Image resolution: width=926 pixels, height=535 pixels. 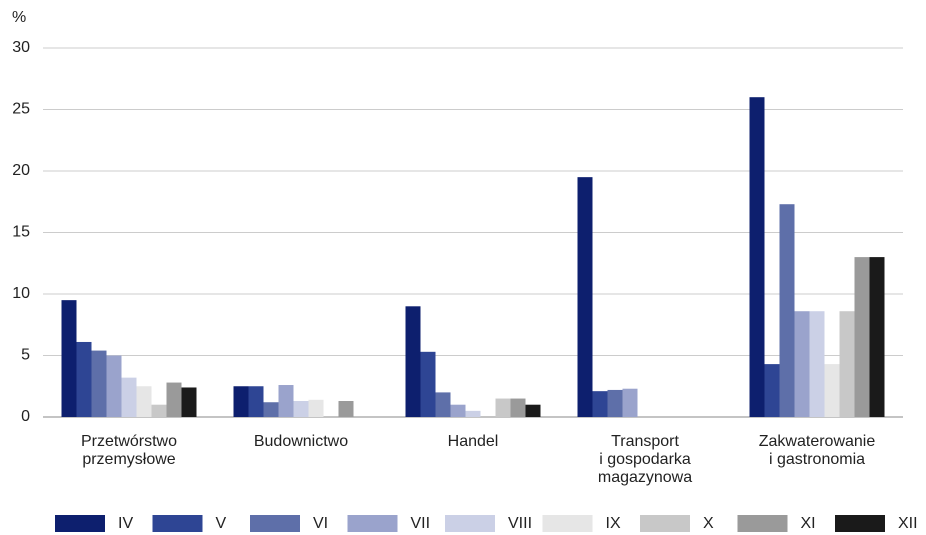 I want to click on x-tick-label: Transport, so click(x=645, y=441).